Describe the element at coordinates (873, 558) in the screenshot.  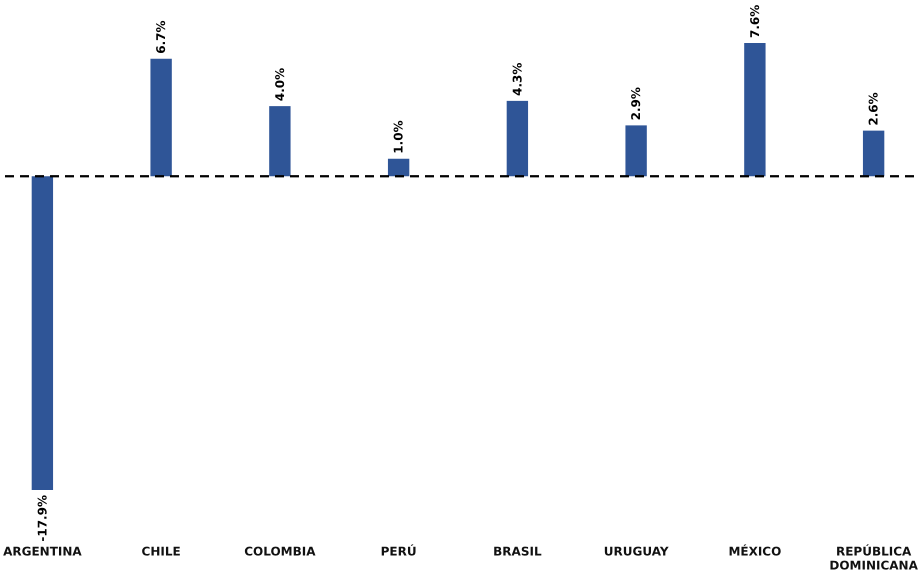
I see `x-tick-label: REPÚBLICA DOMINICANA` at that location.